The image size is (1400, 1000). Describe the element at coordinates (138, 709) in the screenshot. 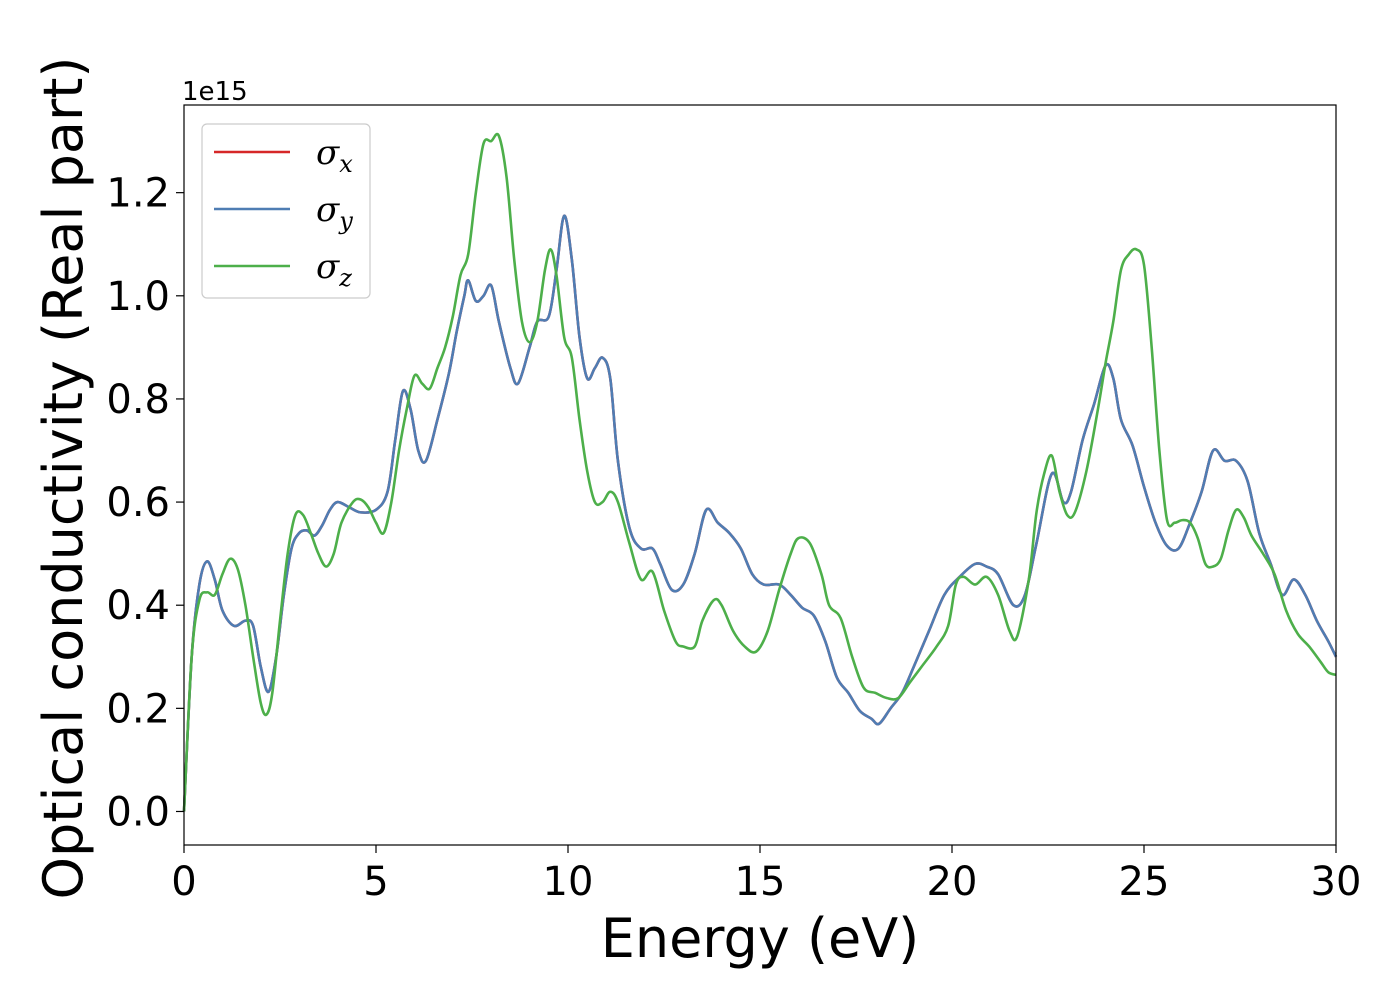

I see `y-tick-label: 0.2` at that location.